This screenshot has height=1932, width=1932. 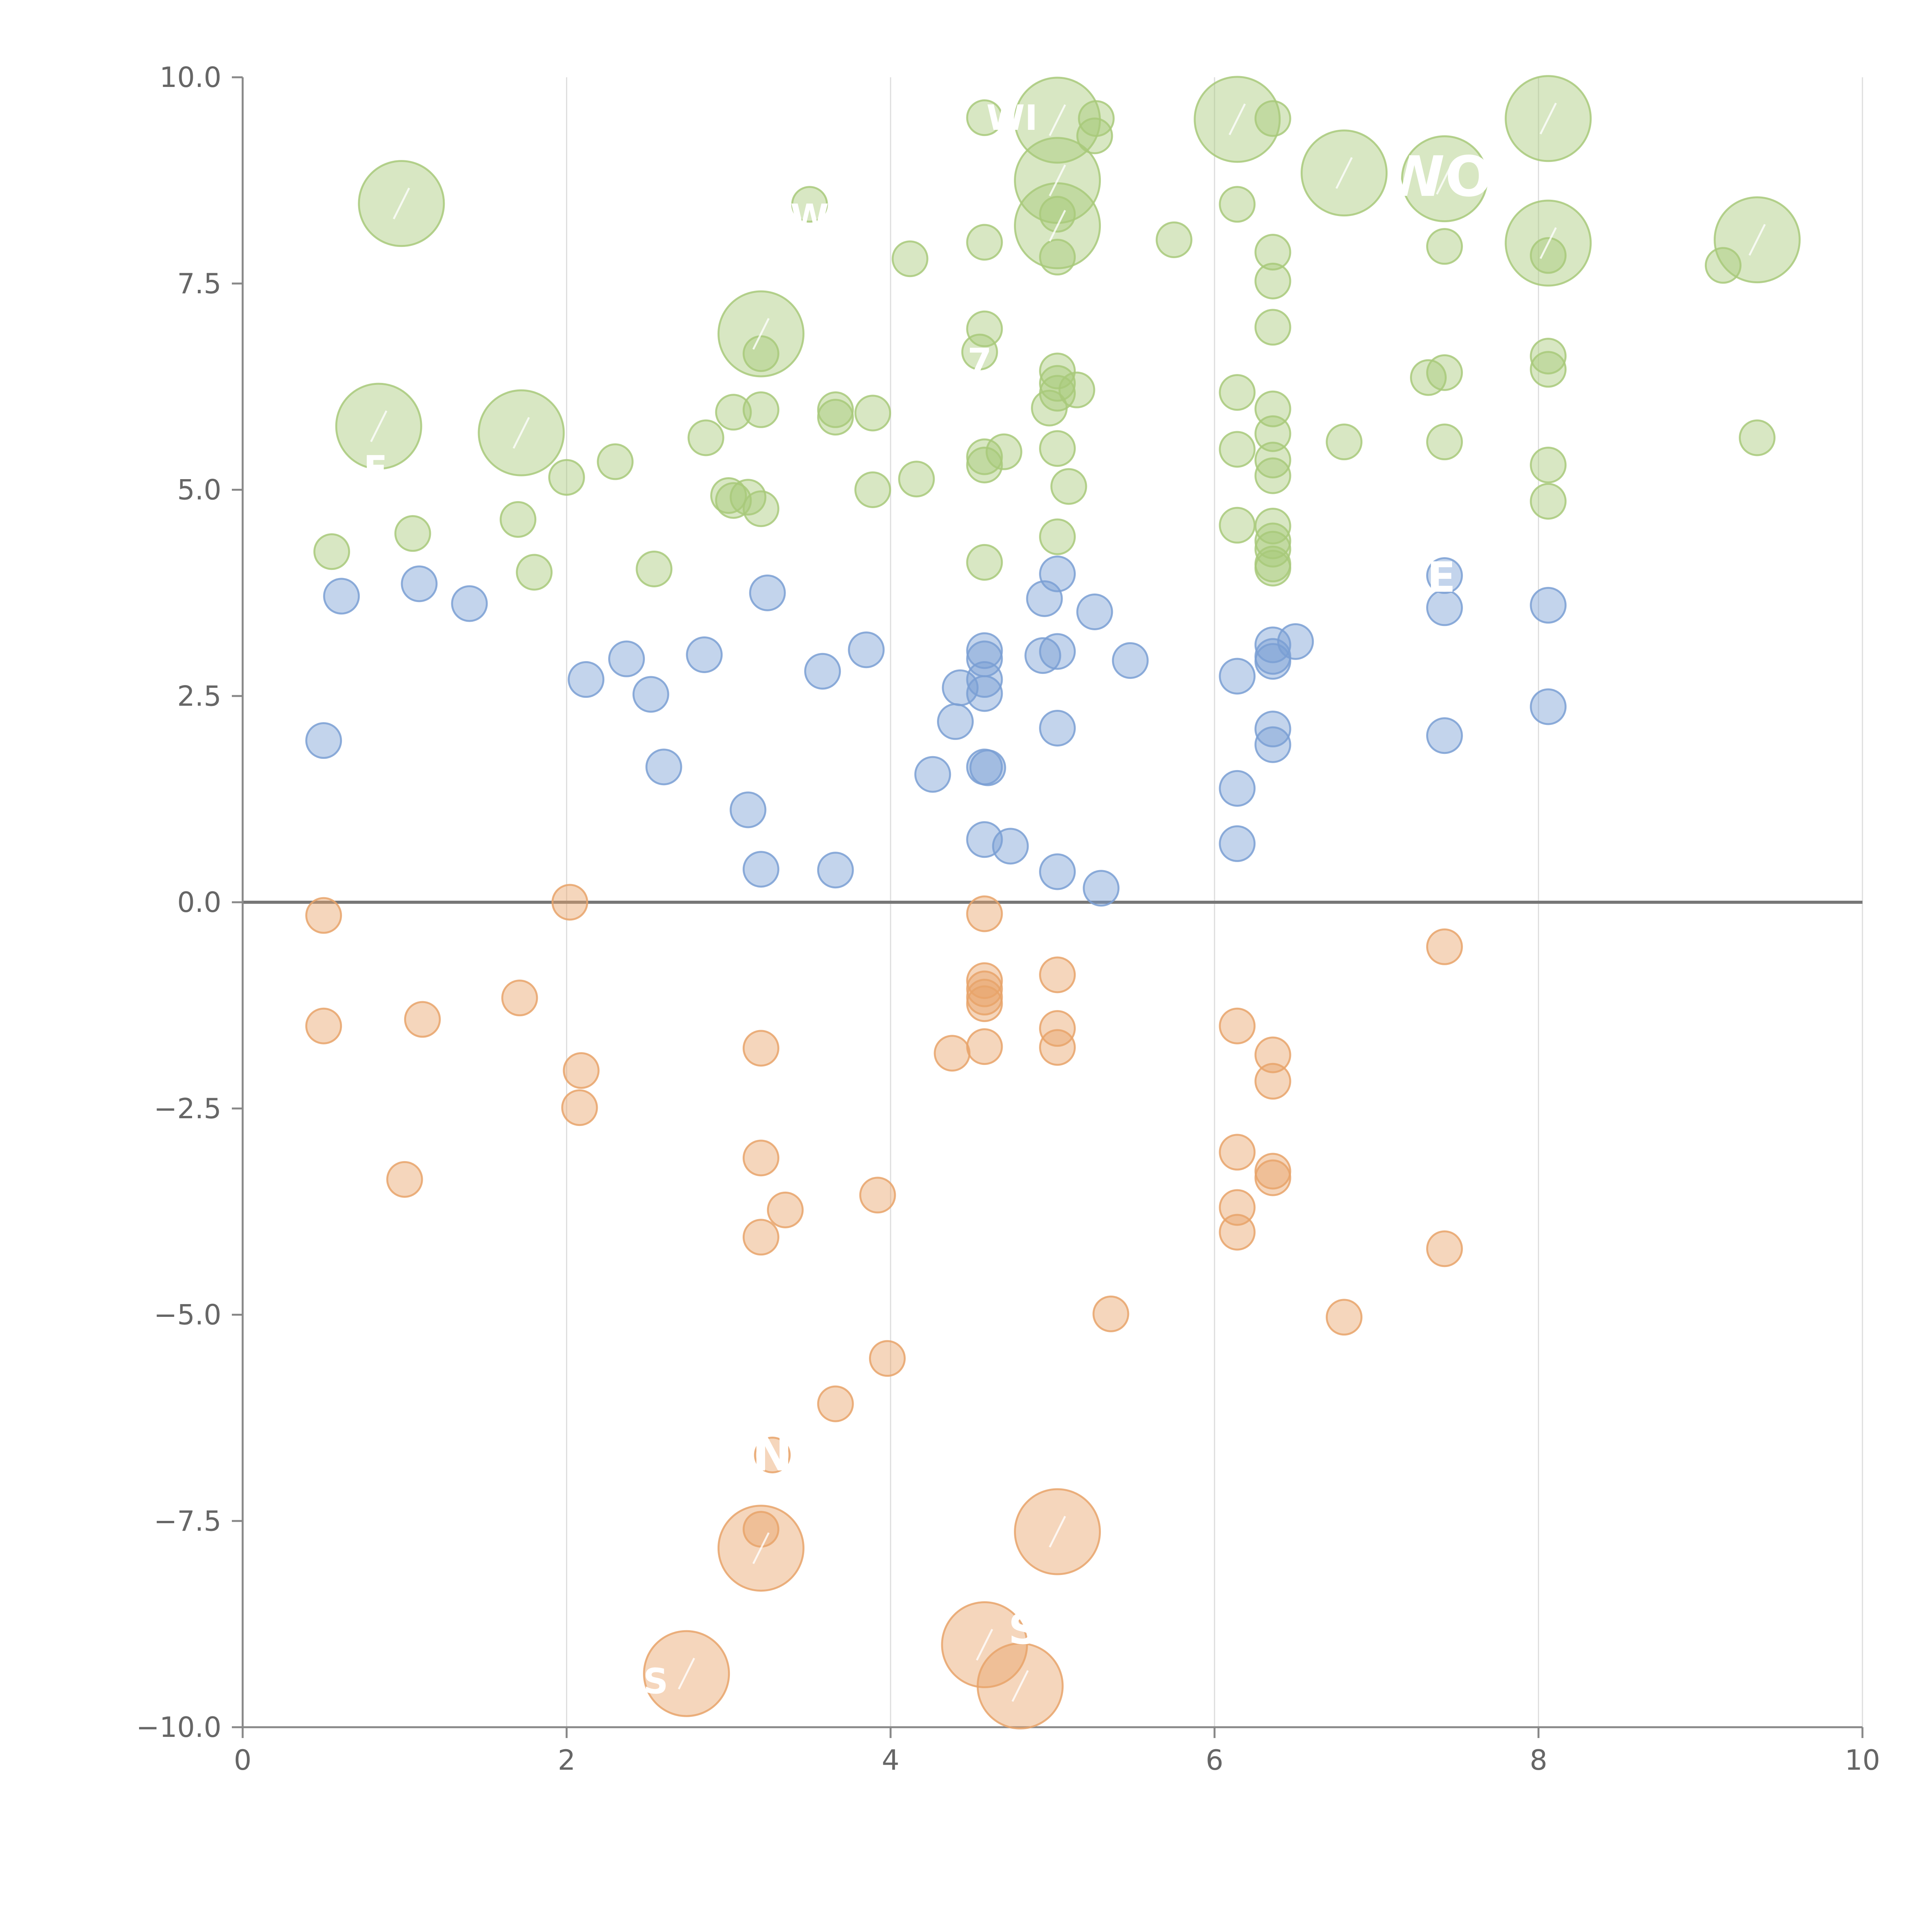 What do you see at coordinates (199, 902) in the screenshot?
I see `y-tick-label: 0.0` at bounding box center [199, 902].